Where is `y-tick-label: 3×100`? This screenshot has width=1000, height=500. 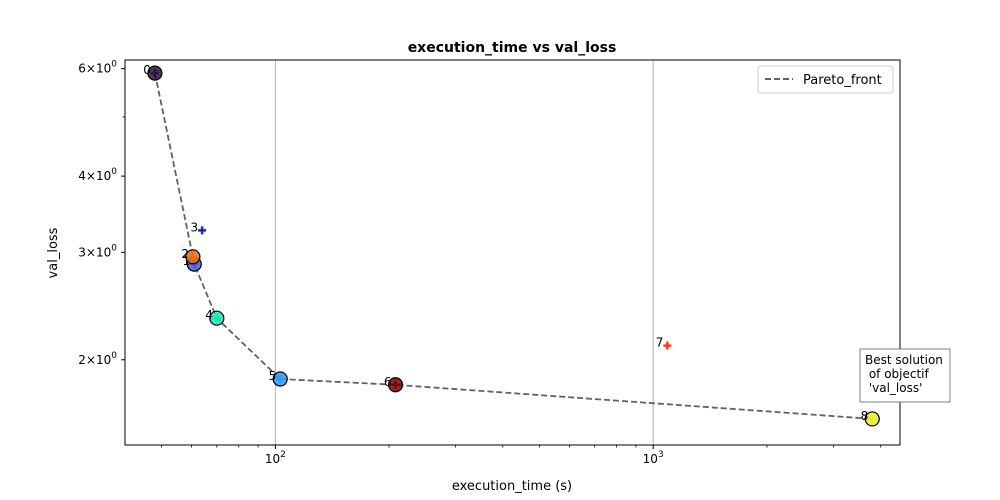
y-tick-label: 3×100 is located at coordinates (97, 251).